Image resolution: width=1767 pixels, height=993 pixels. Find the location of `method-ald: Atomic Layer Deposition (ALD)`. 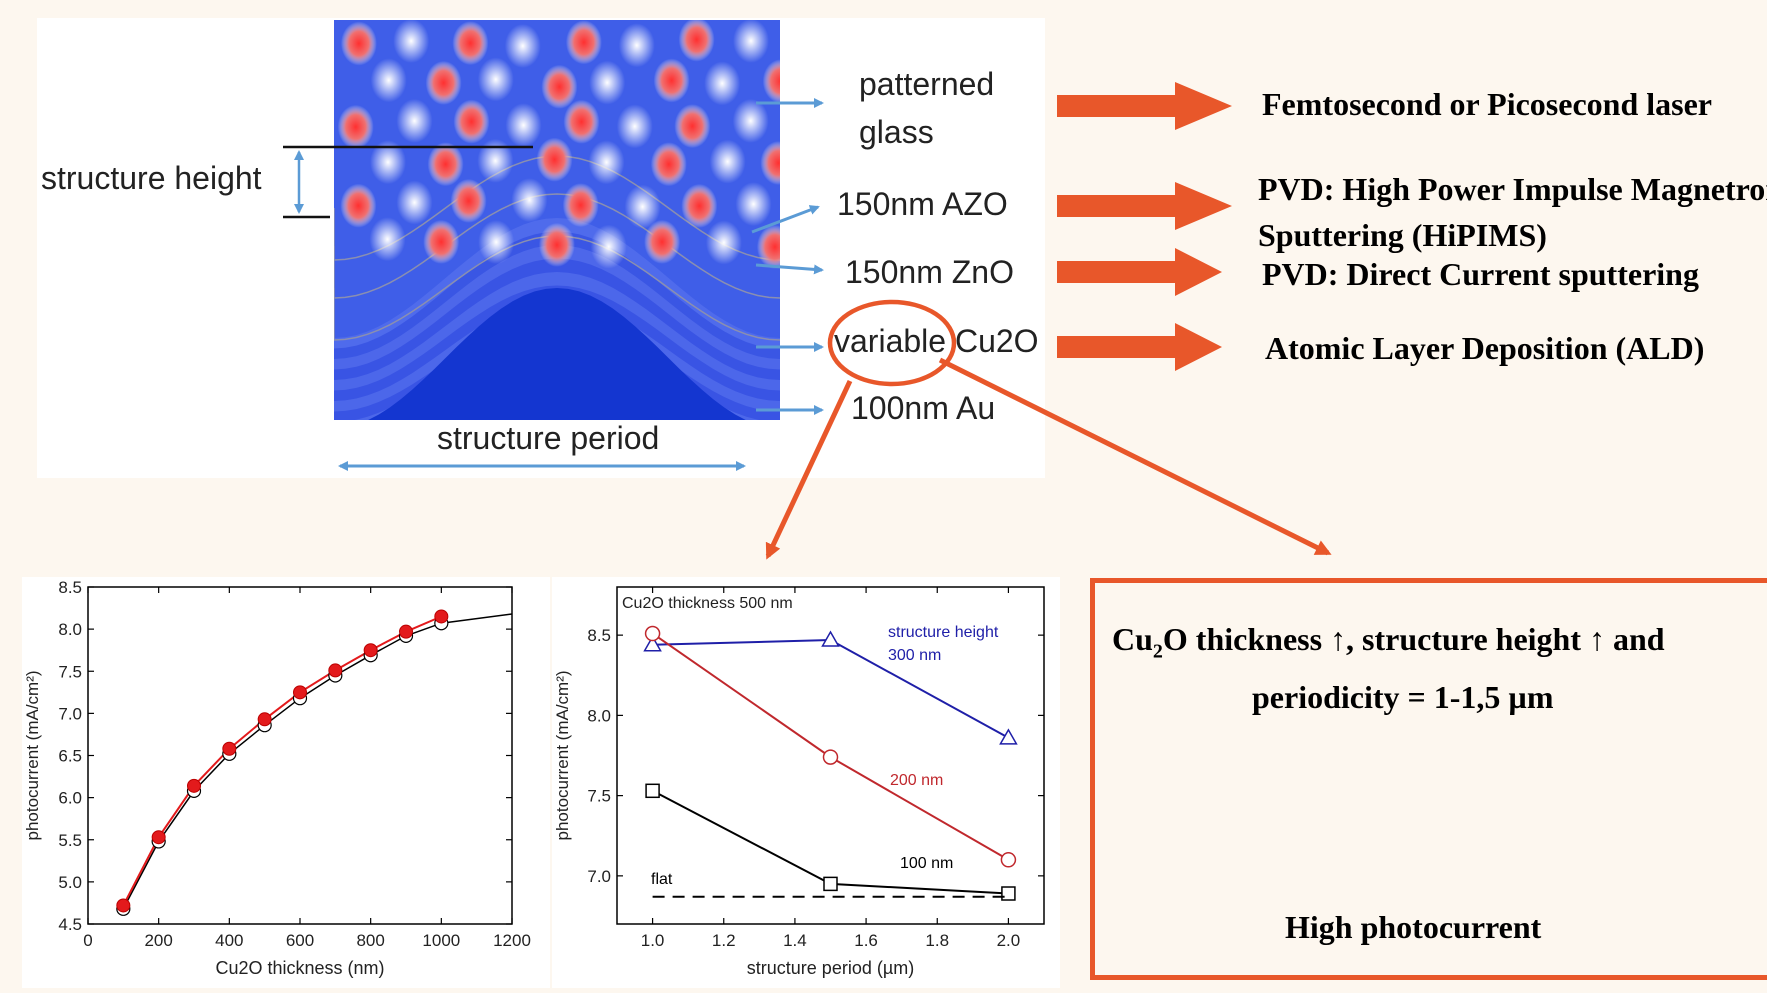

method-ald: Atomic Layer Deposition (ALD) is located at coordinates (1485, 348).